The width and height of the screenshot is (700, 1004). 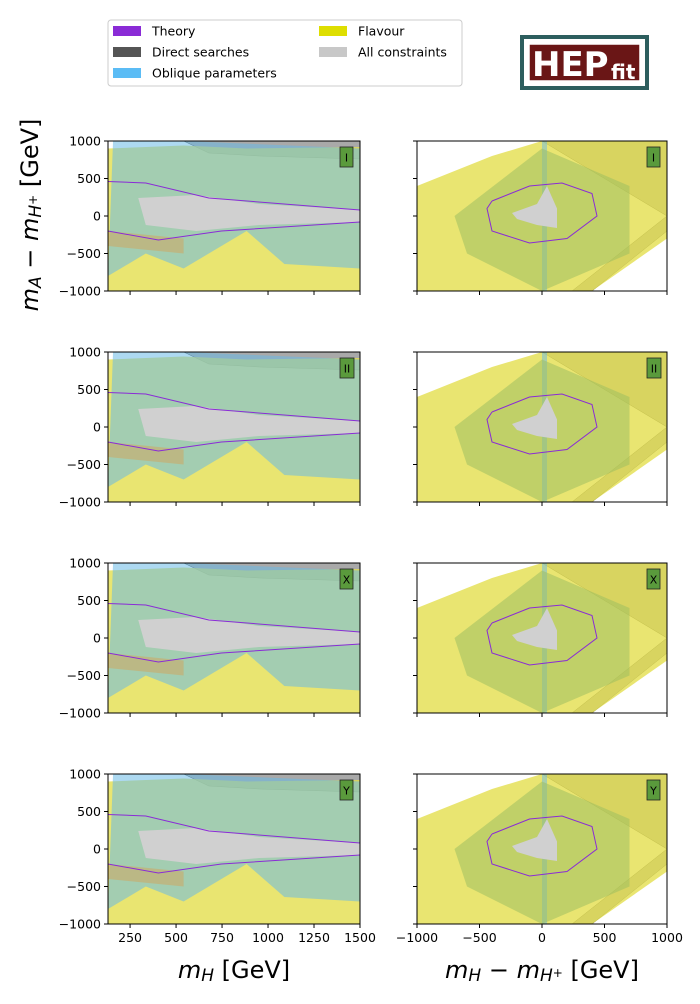 I want to click on panel: II, so click(x=540, y=428).